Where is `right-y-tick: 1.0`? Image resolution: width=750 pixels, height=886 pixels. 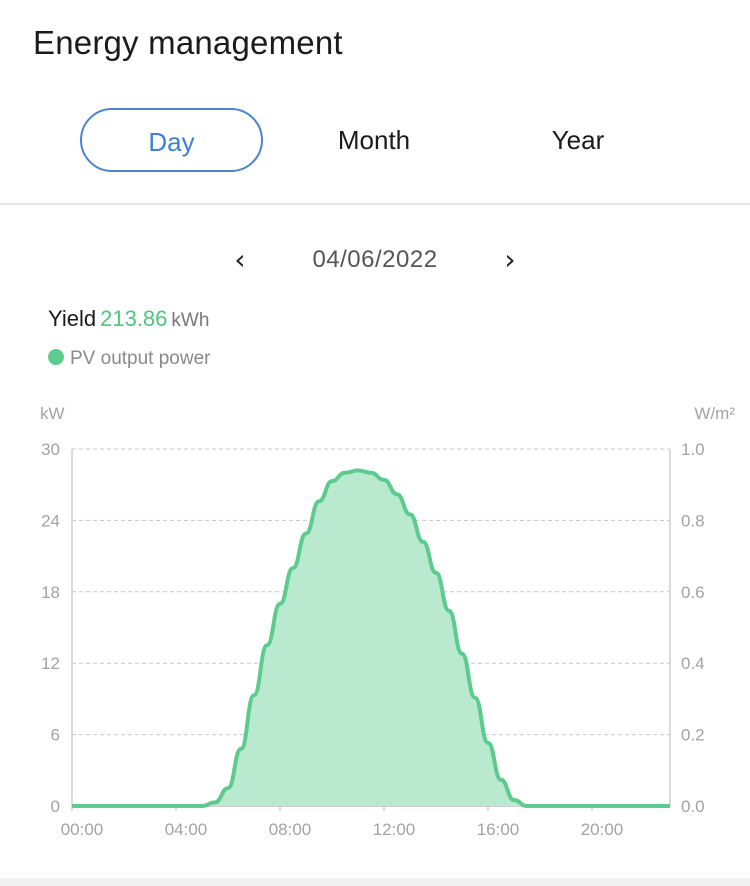
right-y-tick: 1.0 is located at coordinates (693, 449).